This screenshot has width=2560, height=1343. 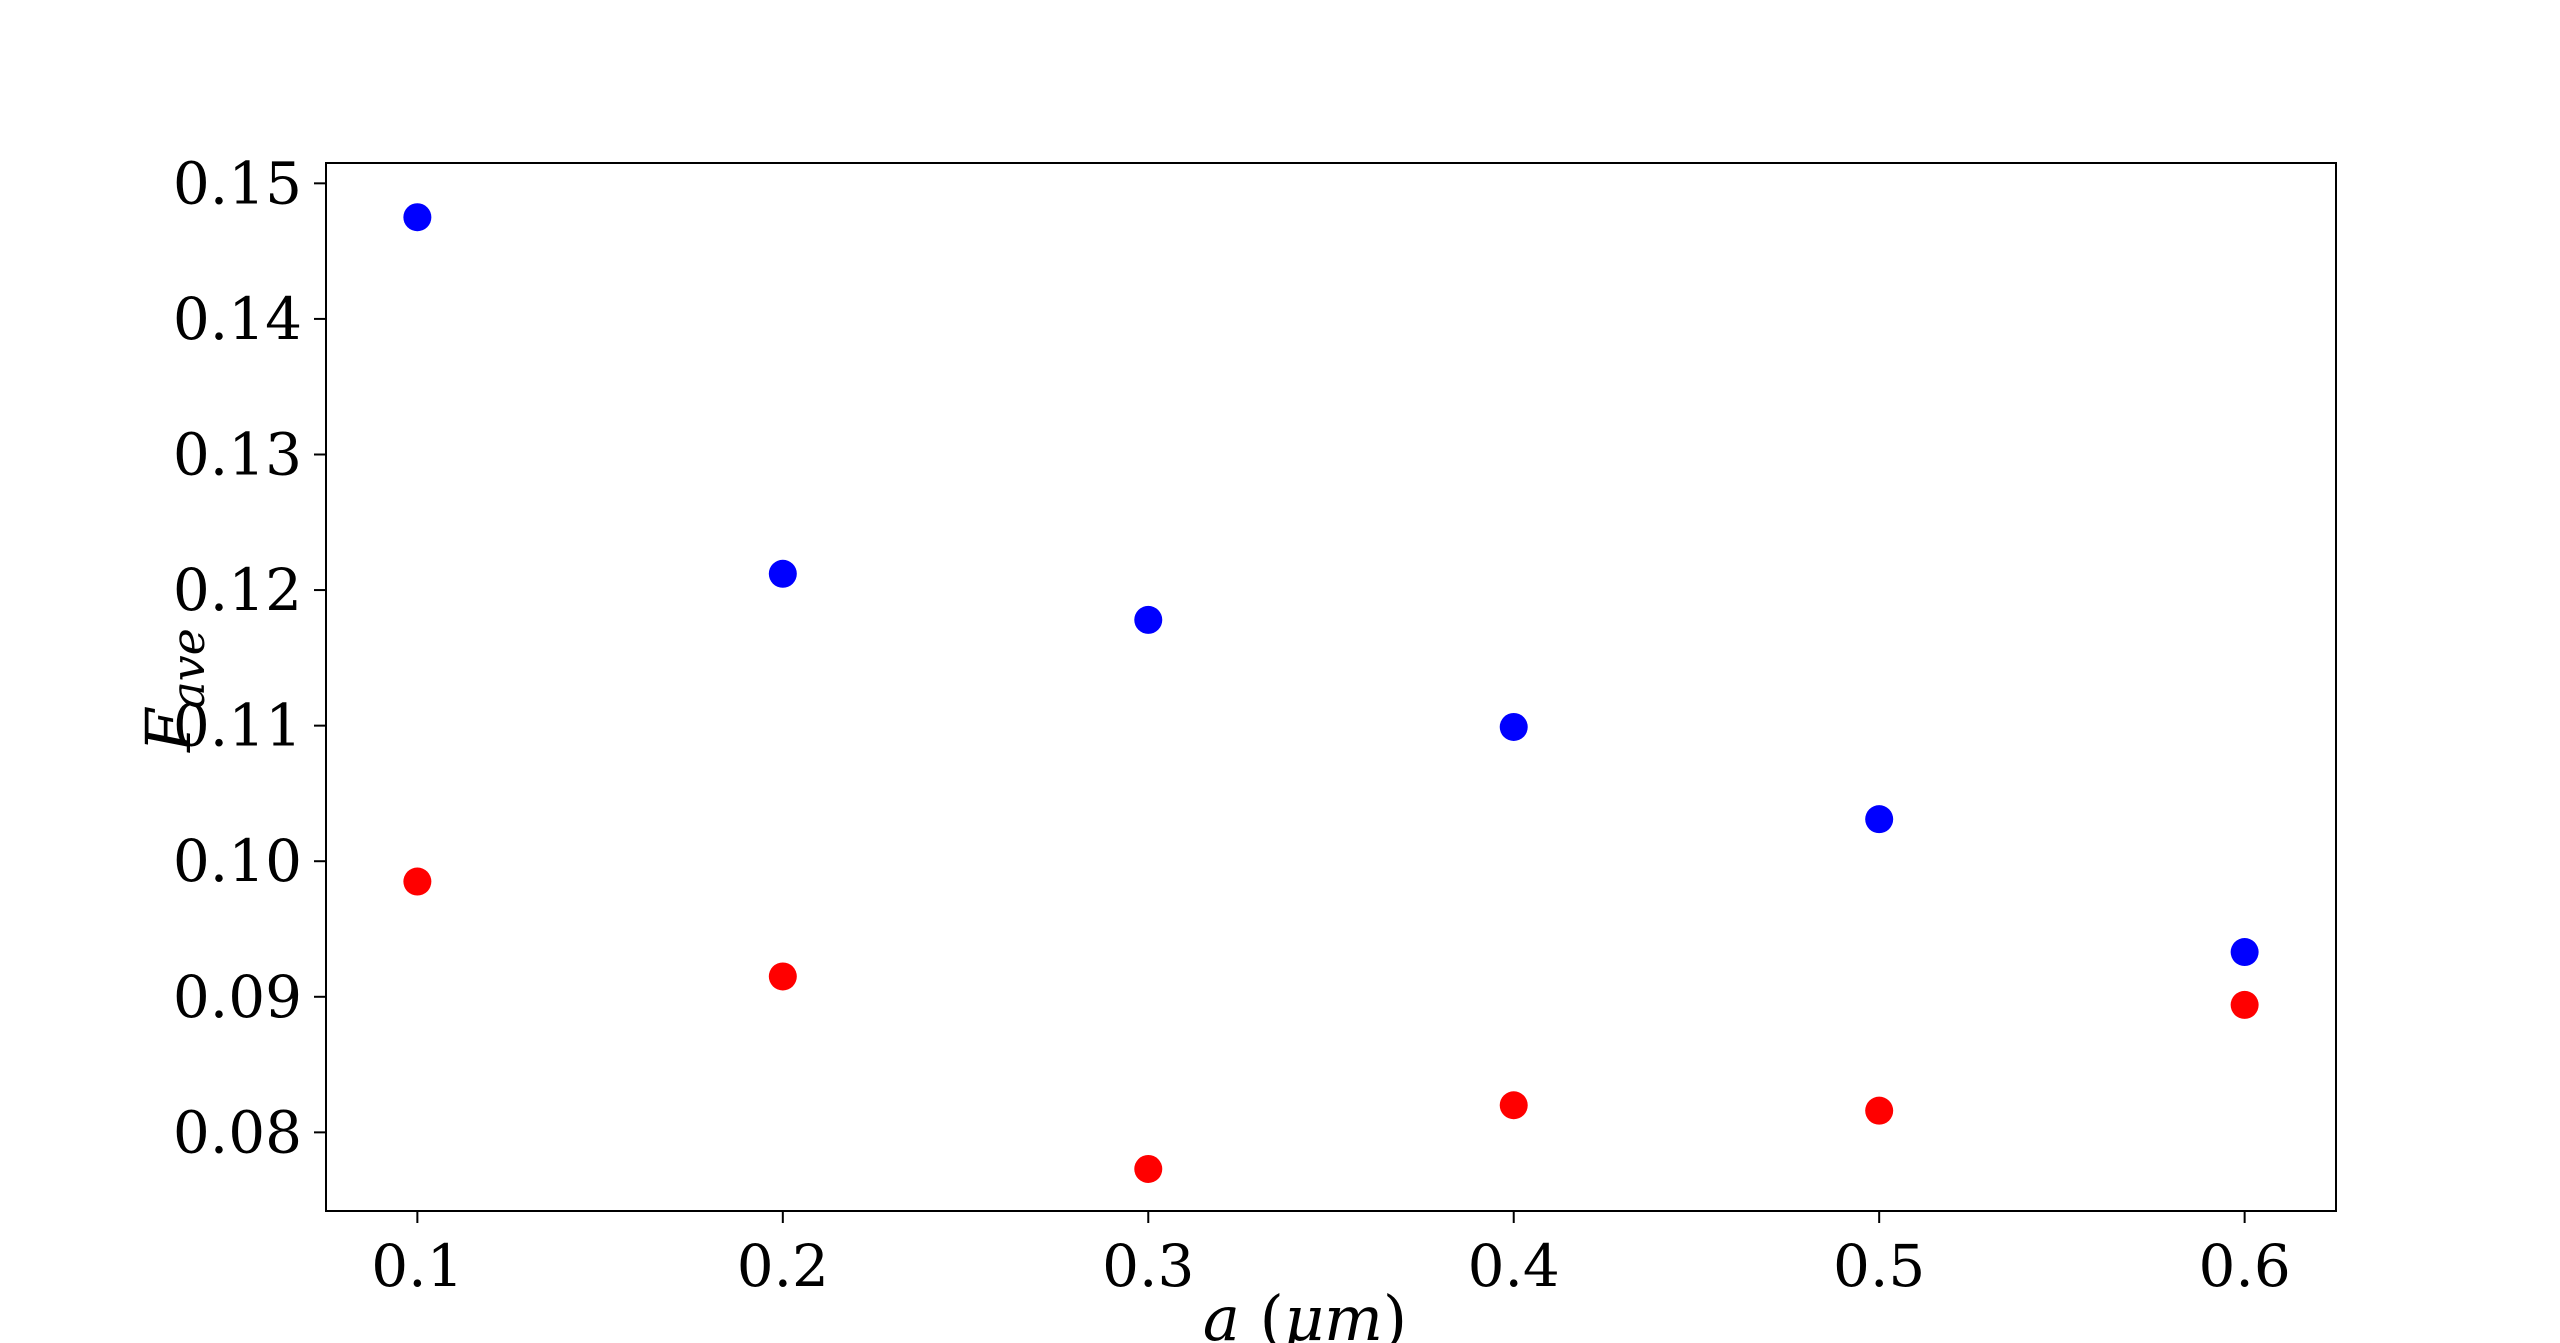 What do you see at coordinates (1333, 1312) in the screenshot?
I see `x-axis-label-unit: μm` at bounding box center [1333, 1312].